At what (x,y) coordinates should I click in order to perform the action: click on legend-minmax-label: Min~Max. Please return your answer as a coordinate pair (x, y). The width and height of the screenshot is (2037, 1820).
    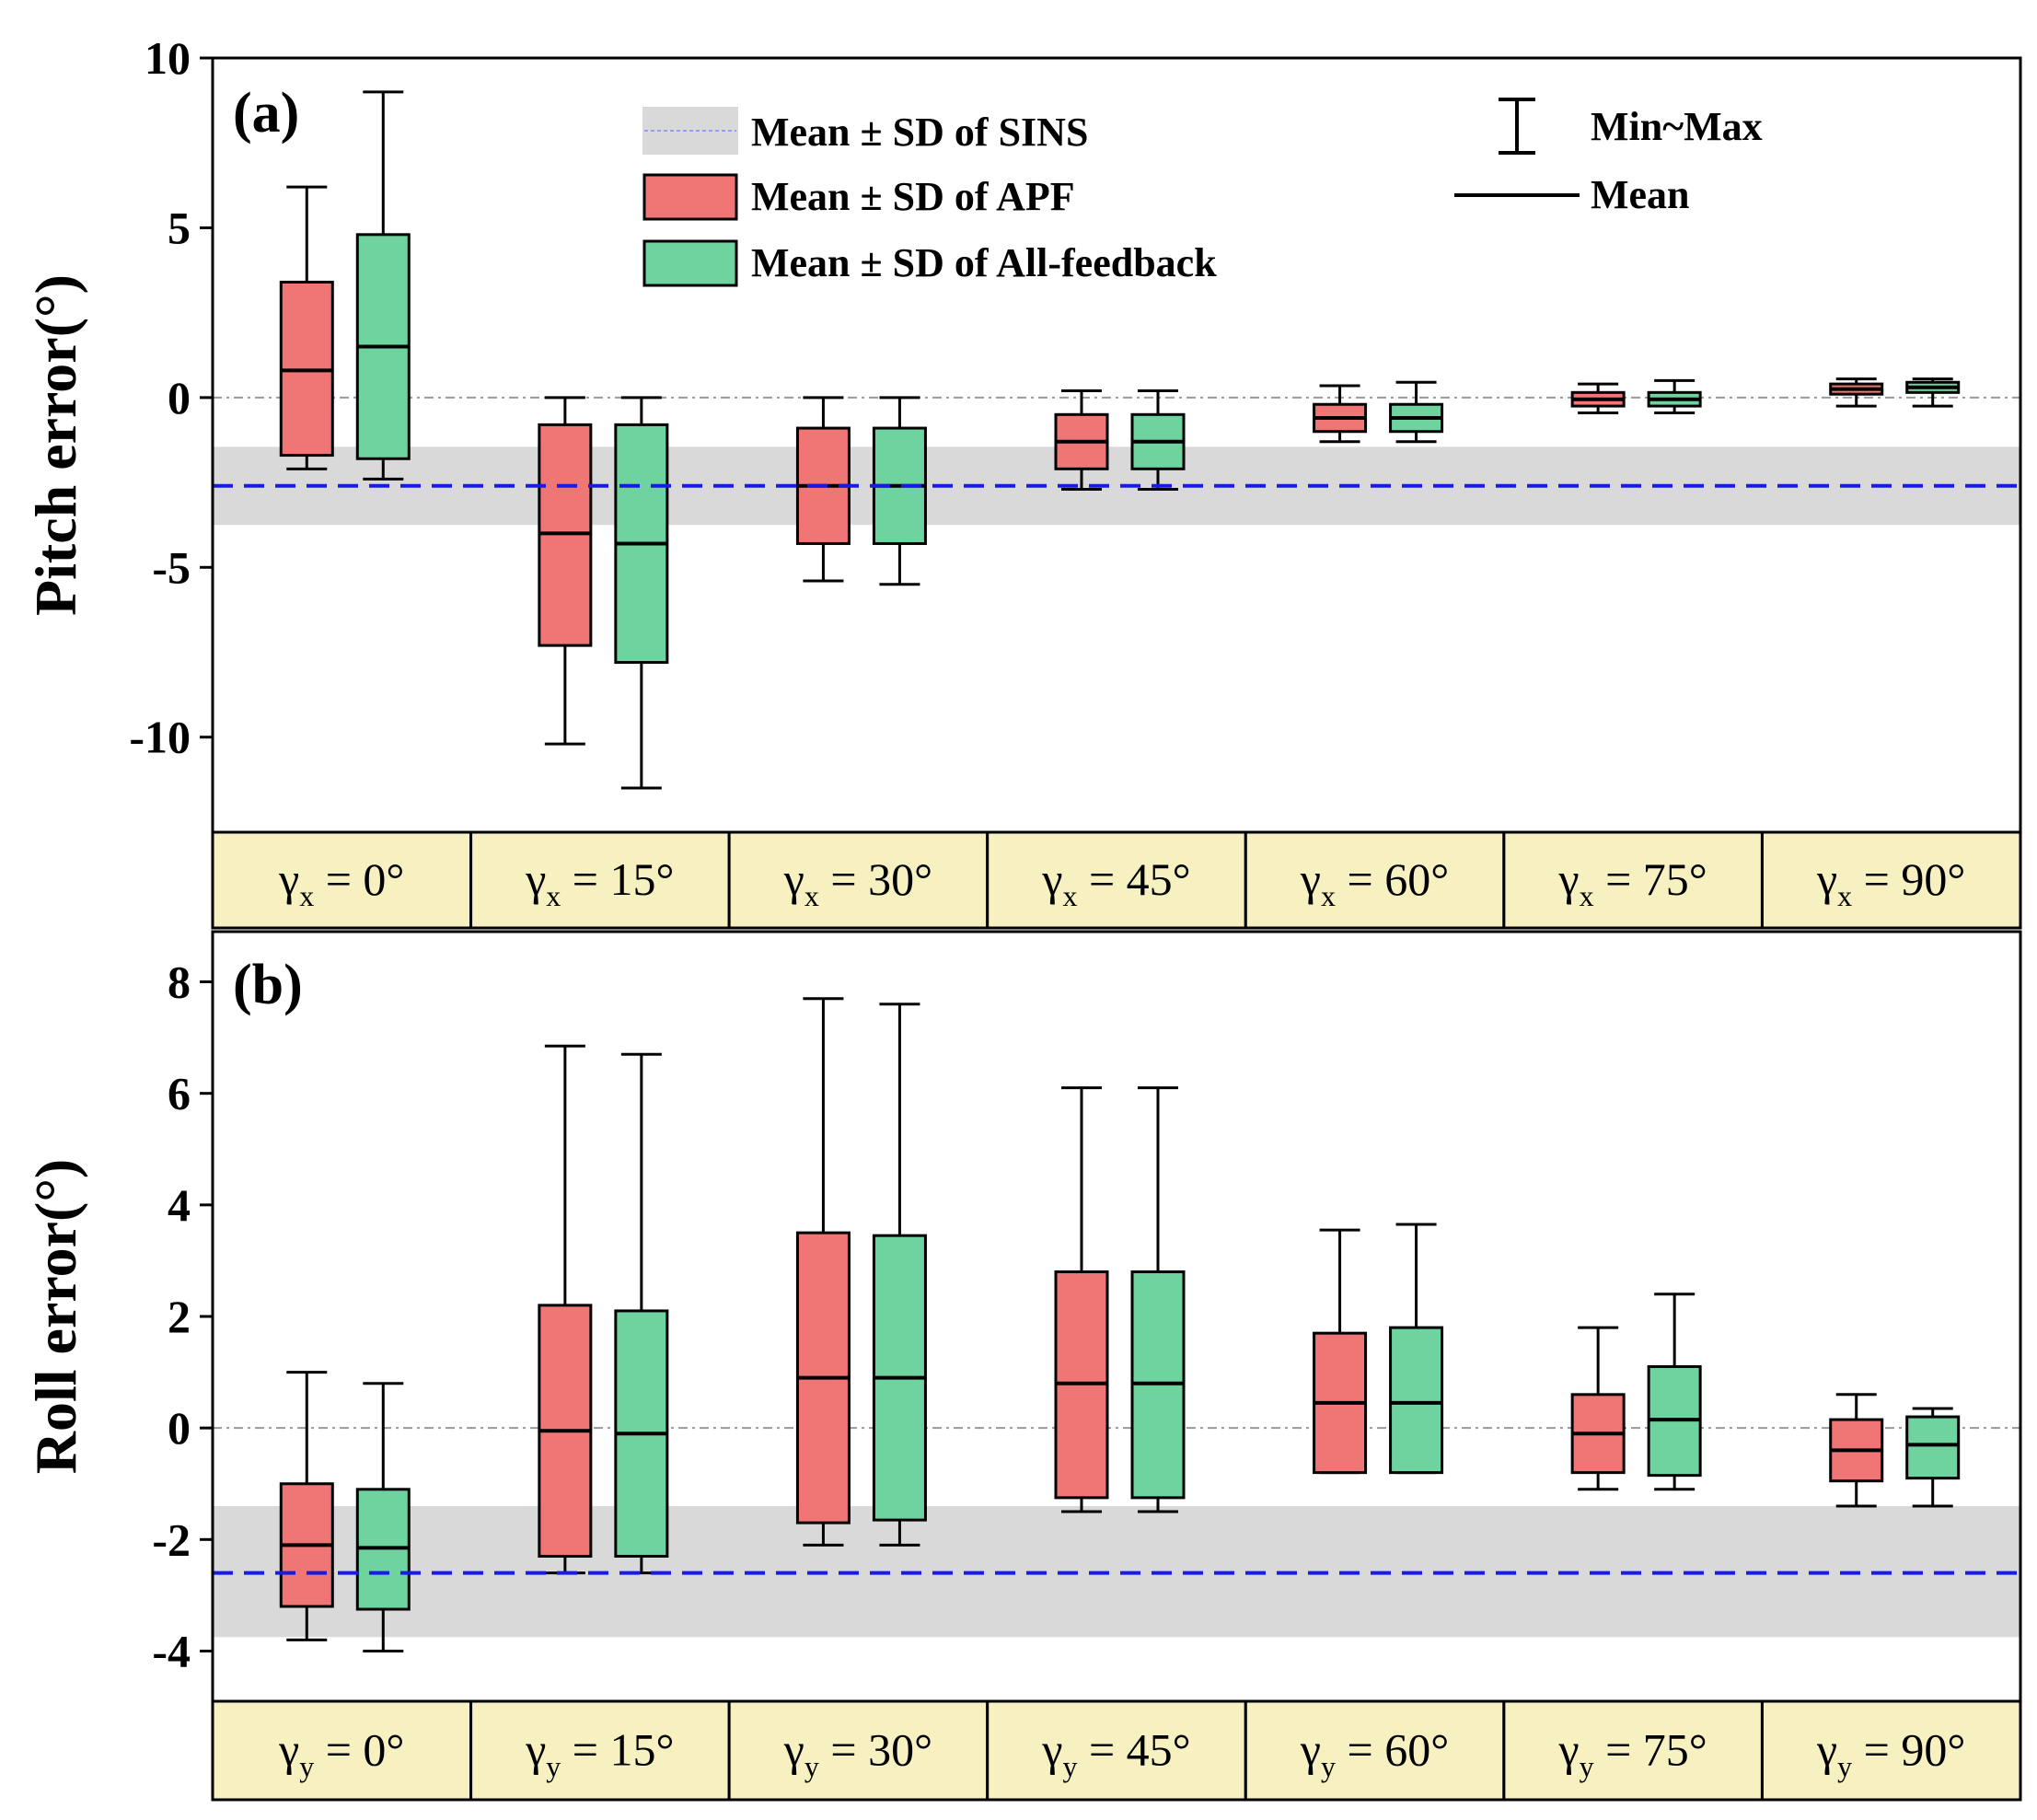
    Looking at the image, I should click on (1677, 126).